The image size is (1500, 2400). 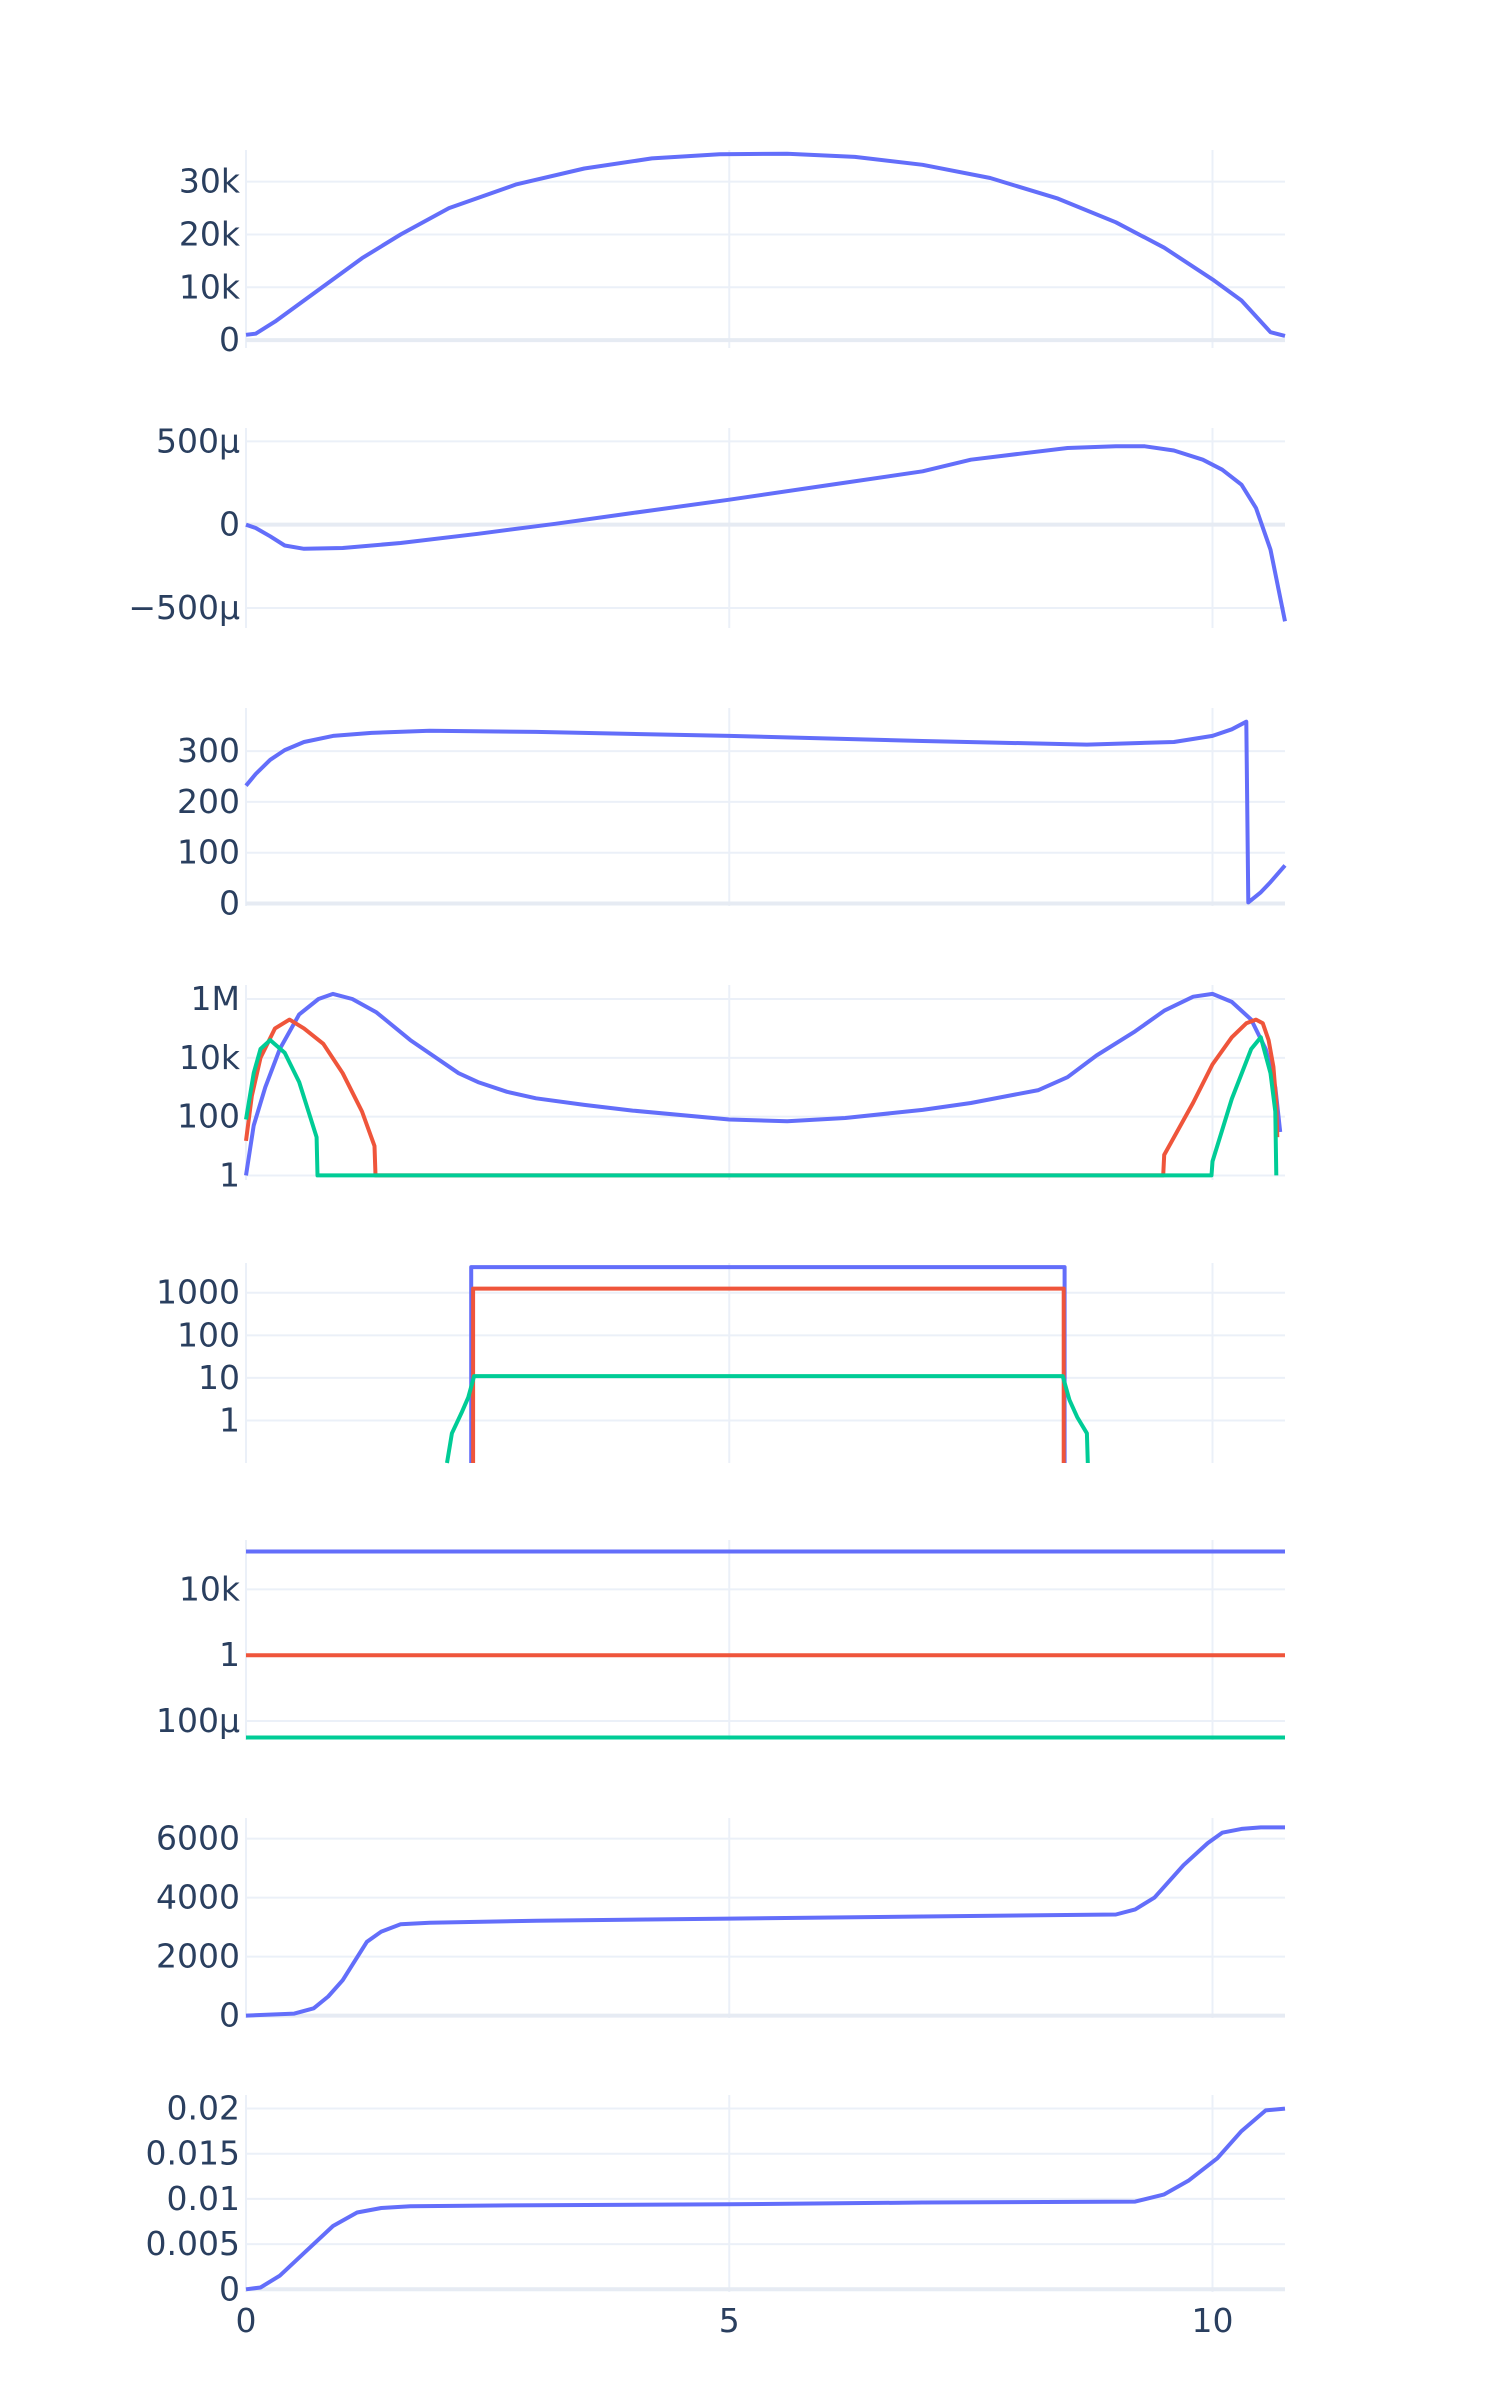 I want to click on y-tick-label: 1M, so click(x=215, y=998).